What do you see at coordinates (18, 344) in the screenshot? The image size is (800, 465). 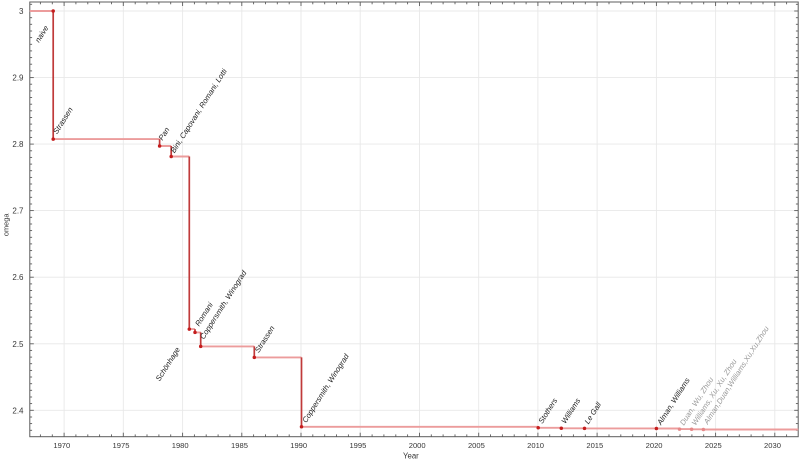 I see `svg-text: 2.5` at bounding box center [18, 344].